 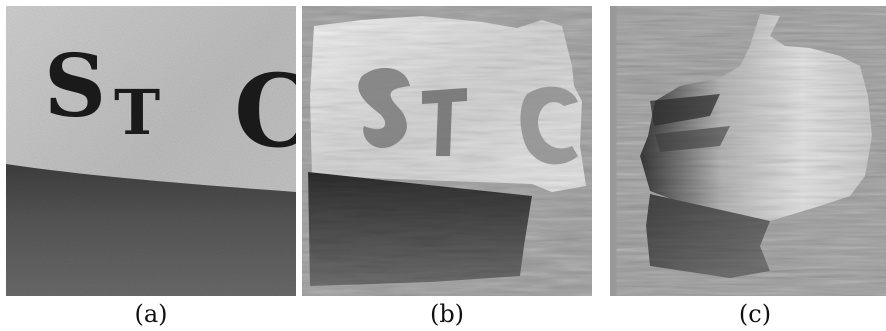 What do you see at coordinates (265, 111) in the screenshot?
I see `letter-c: C` at bounding box center [265, 111].